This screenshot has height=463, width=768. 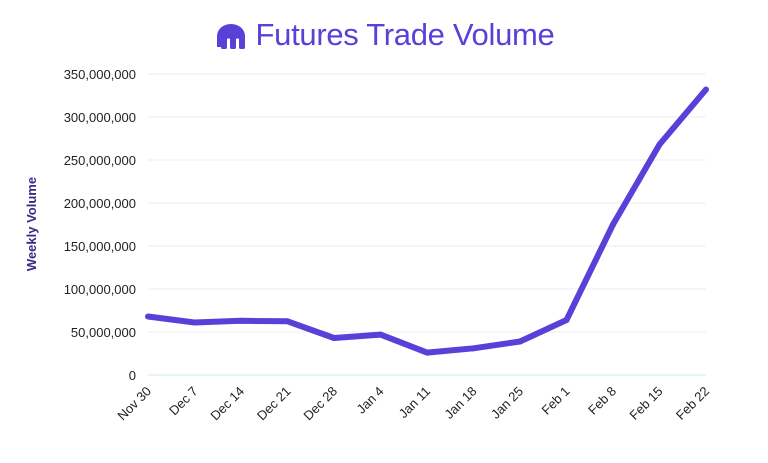 I want to click on x-tick-label: Dec 28, so click(x=320, y=404).